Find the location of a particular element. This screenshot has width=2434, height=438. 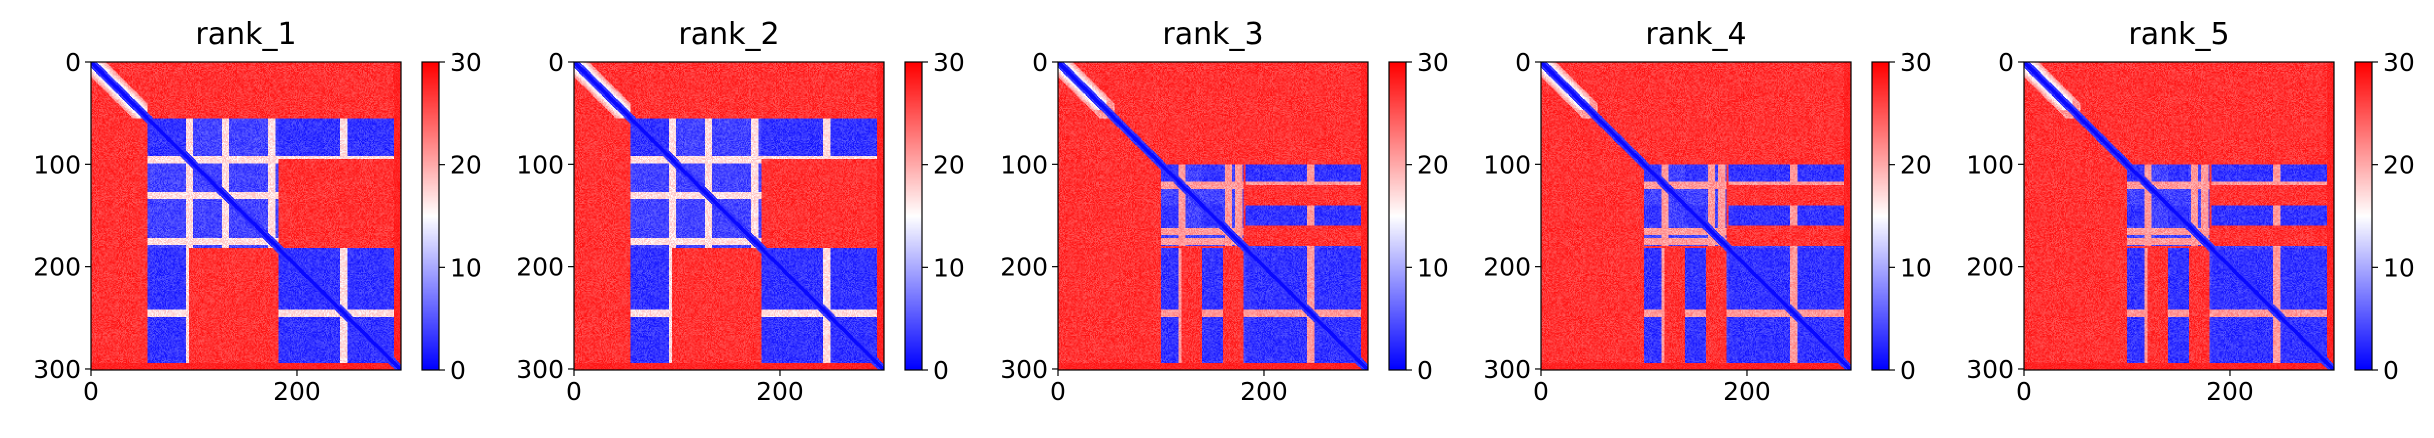

panel-title: rank_5 is located at coordinates (2178, 34).